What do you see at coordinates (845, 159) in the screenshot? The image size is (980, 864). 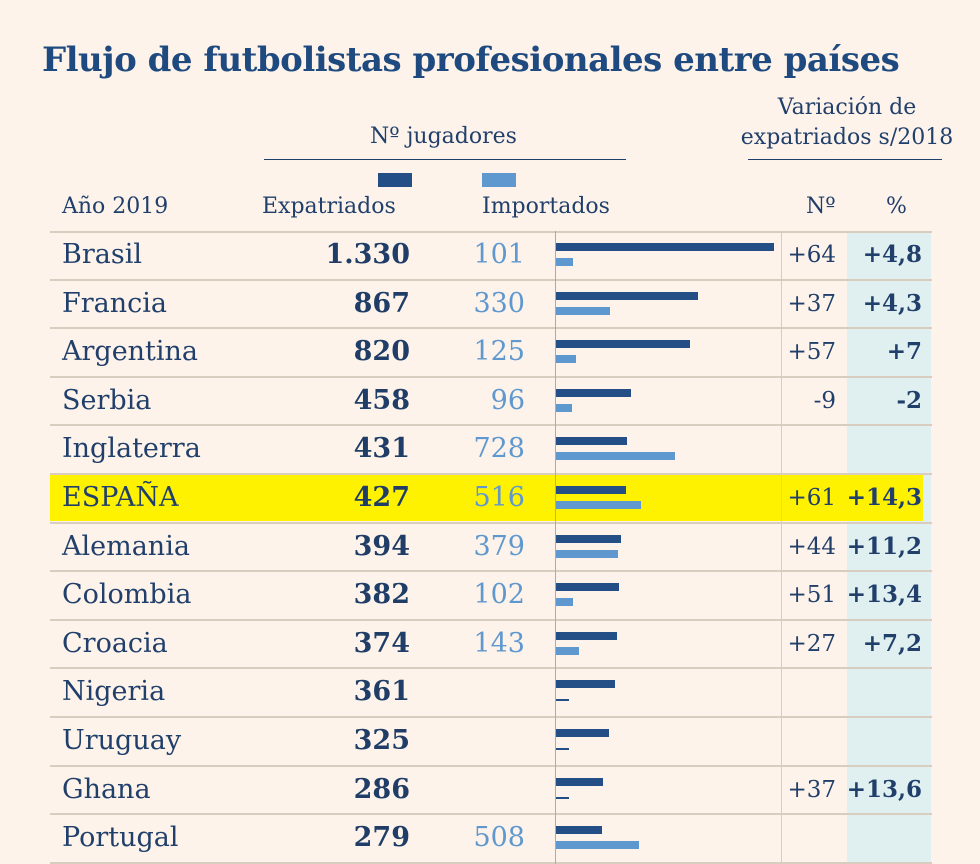 I see `variation-group-rule` at bounding box center [845, 159].